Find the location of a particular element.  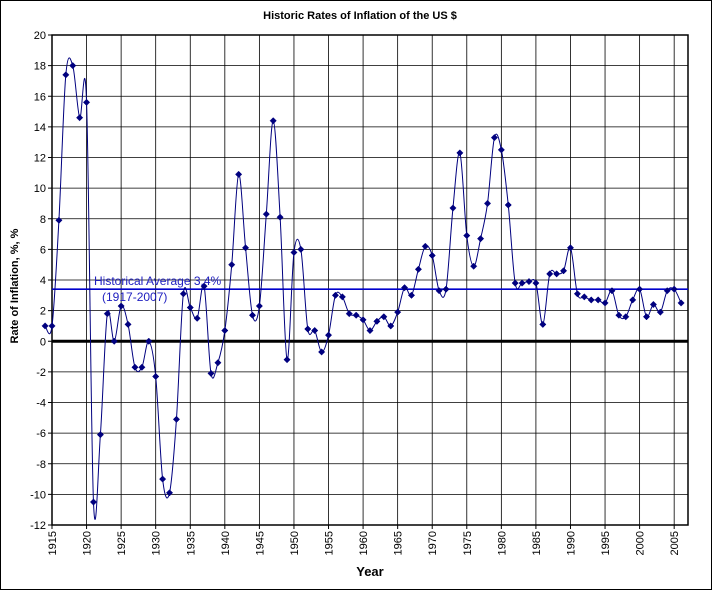

y-tick-label: 0 is located at coordinates (43, 342).